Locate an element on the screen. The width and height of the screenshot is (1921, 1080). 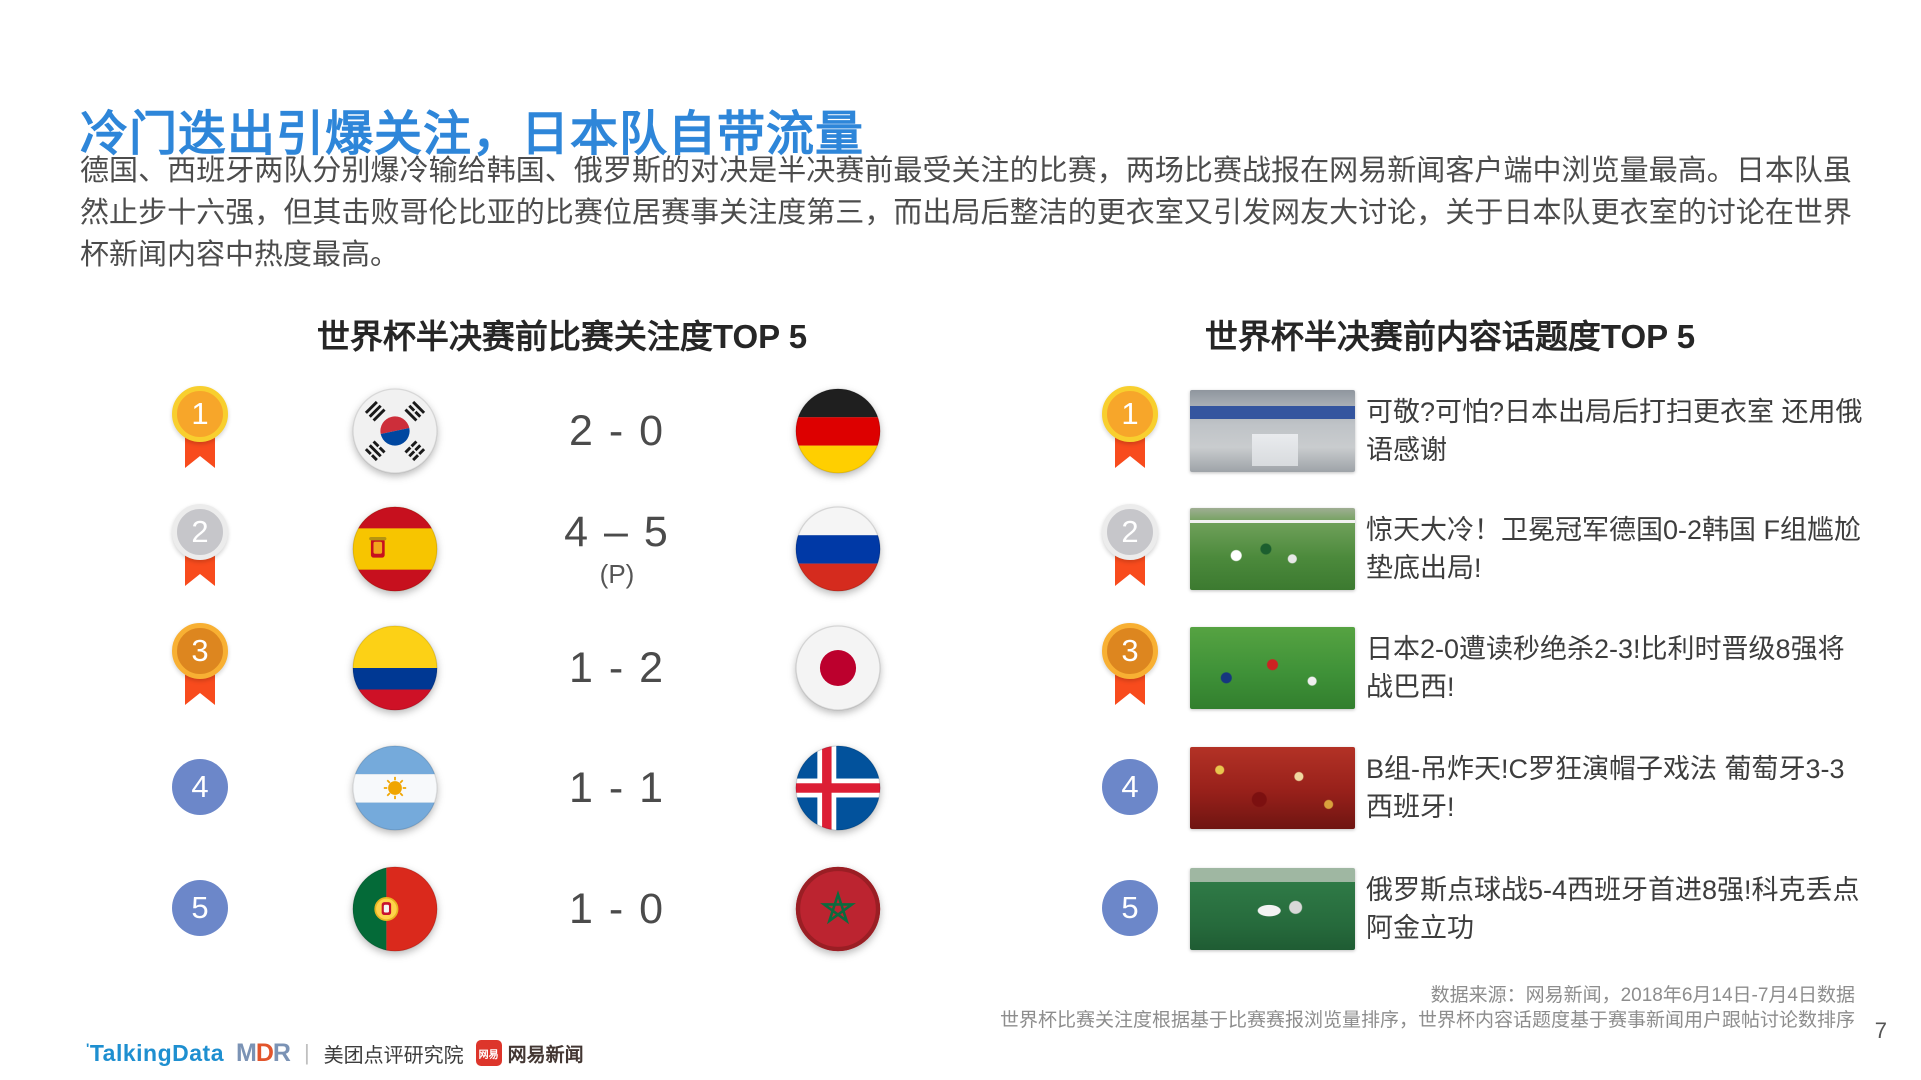
topic-rank-row: 2 惊天大冷！卫冕冠军德国0-2韩国 F组尴尬垫底出局! is located at coordinates (1475, 549).